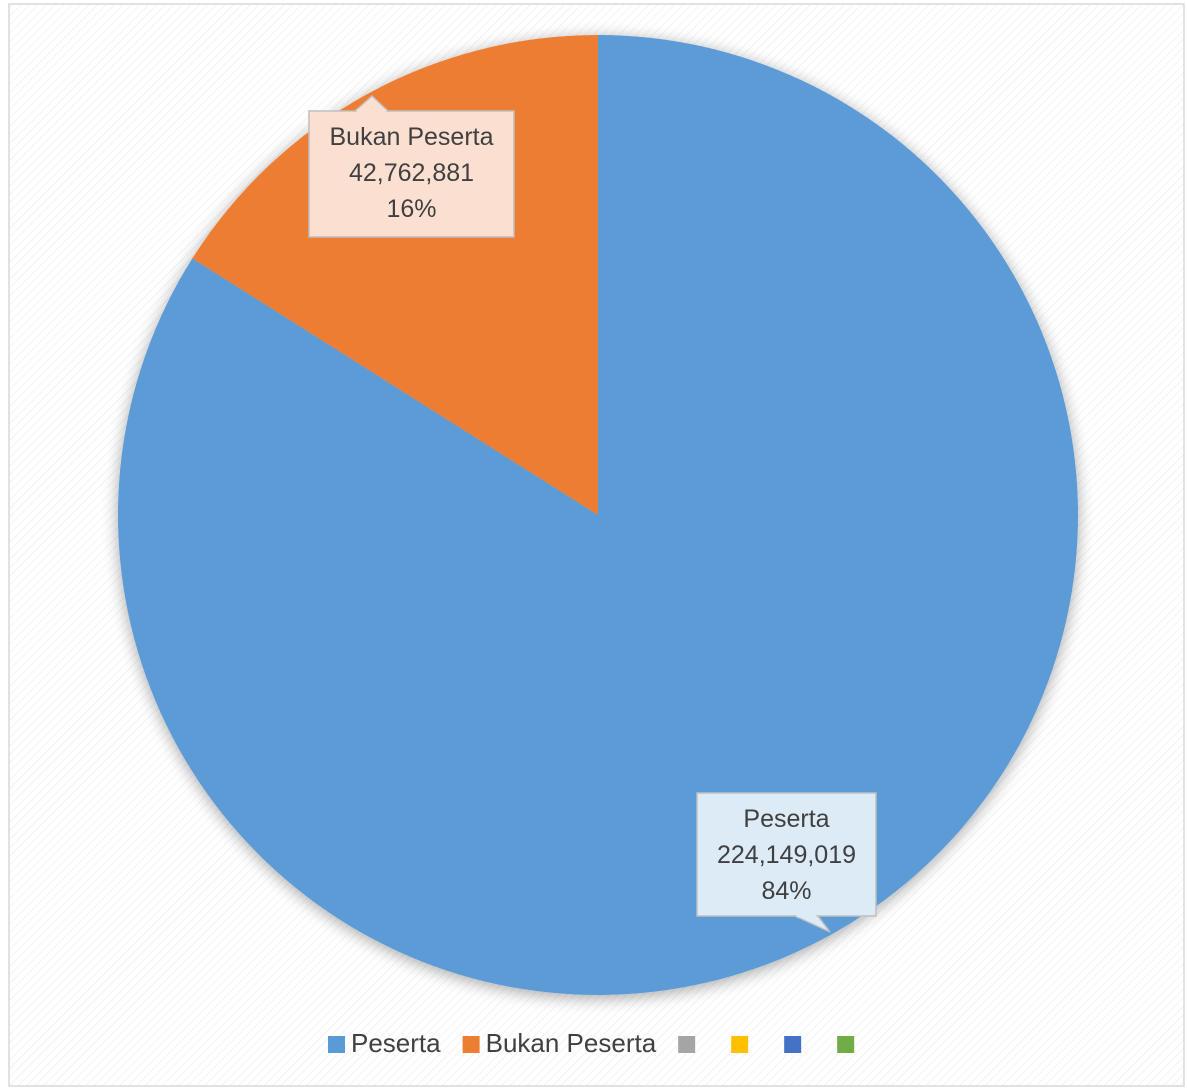 This screenshot has width=1187, height=1089. I want to click on data-label-value: 42,762,881, so click(411, 173).